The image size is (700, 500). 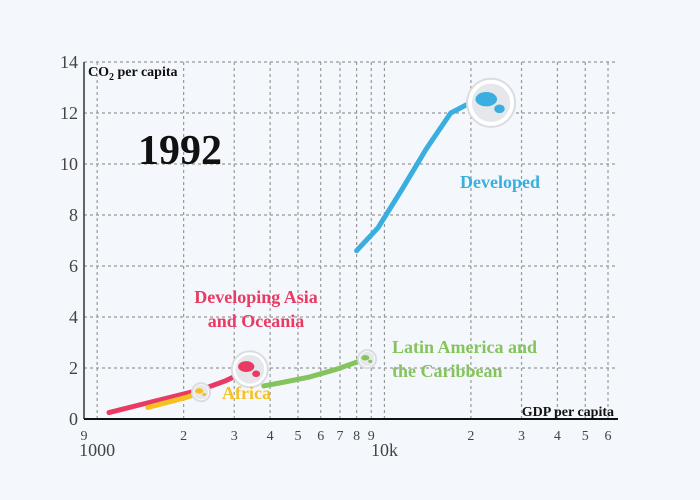 I want to click on series-label: Developed, so click(x=500, y=182).